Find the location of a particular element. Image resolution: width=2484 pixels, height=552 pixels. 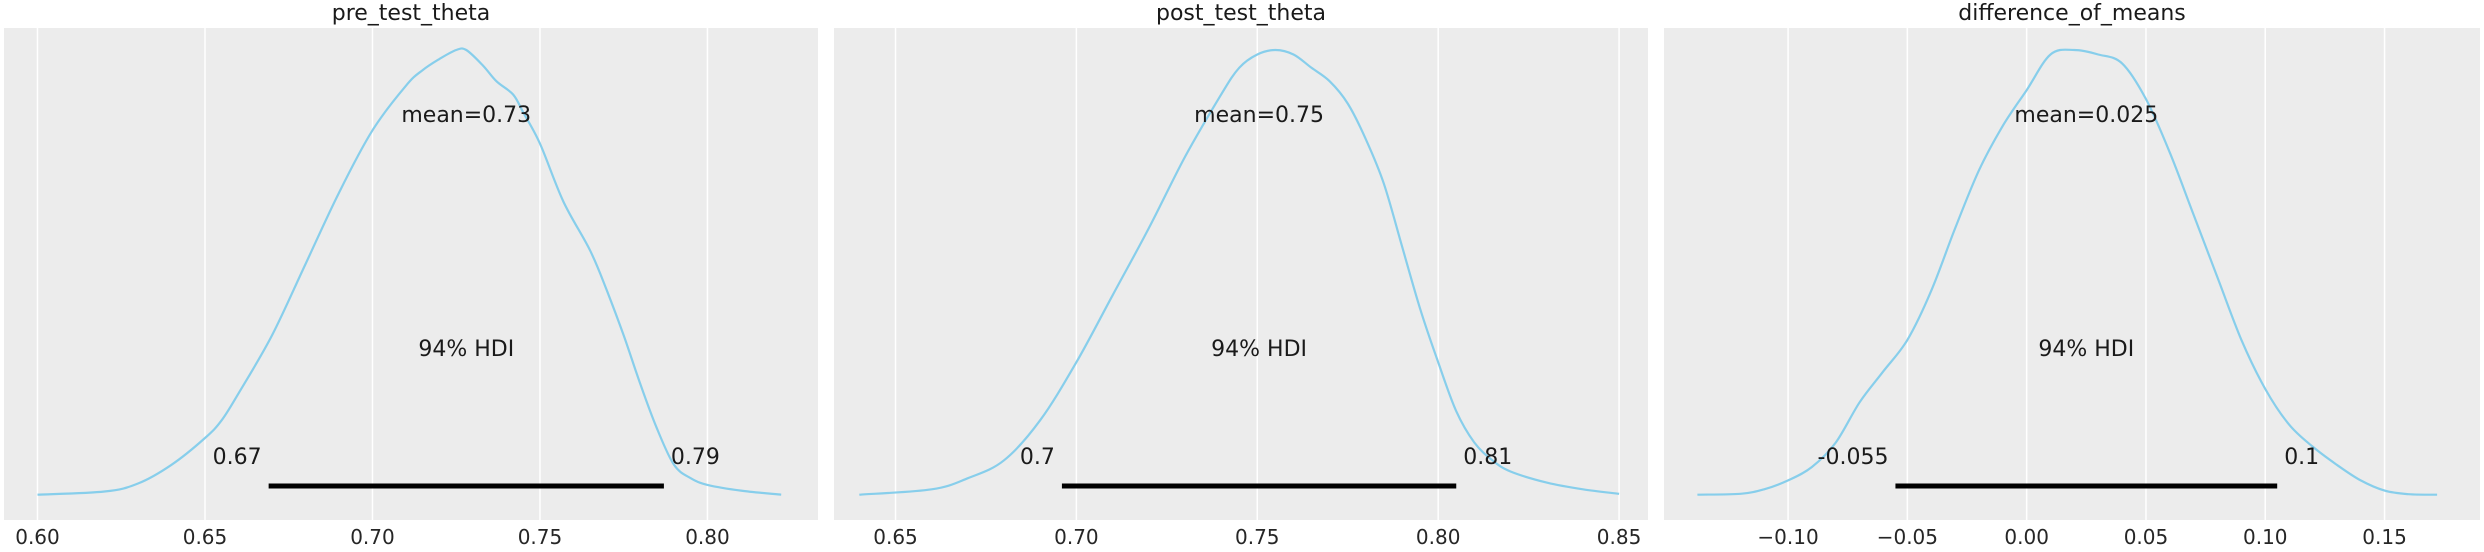

x-tick-label: 0.05 is located at coordinates (2146, 537).